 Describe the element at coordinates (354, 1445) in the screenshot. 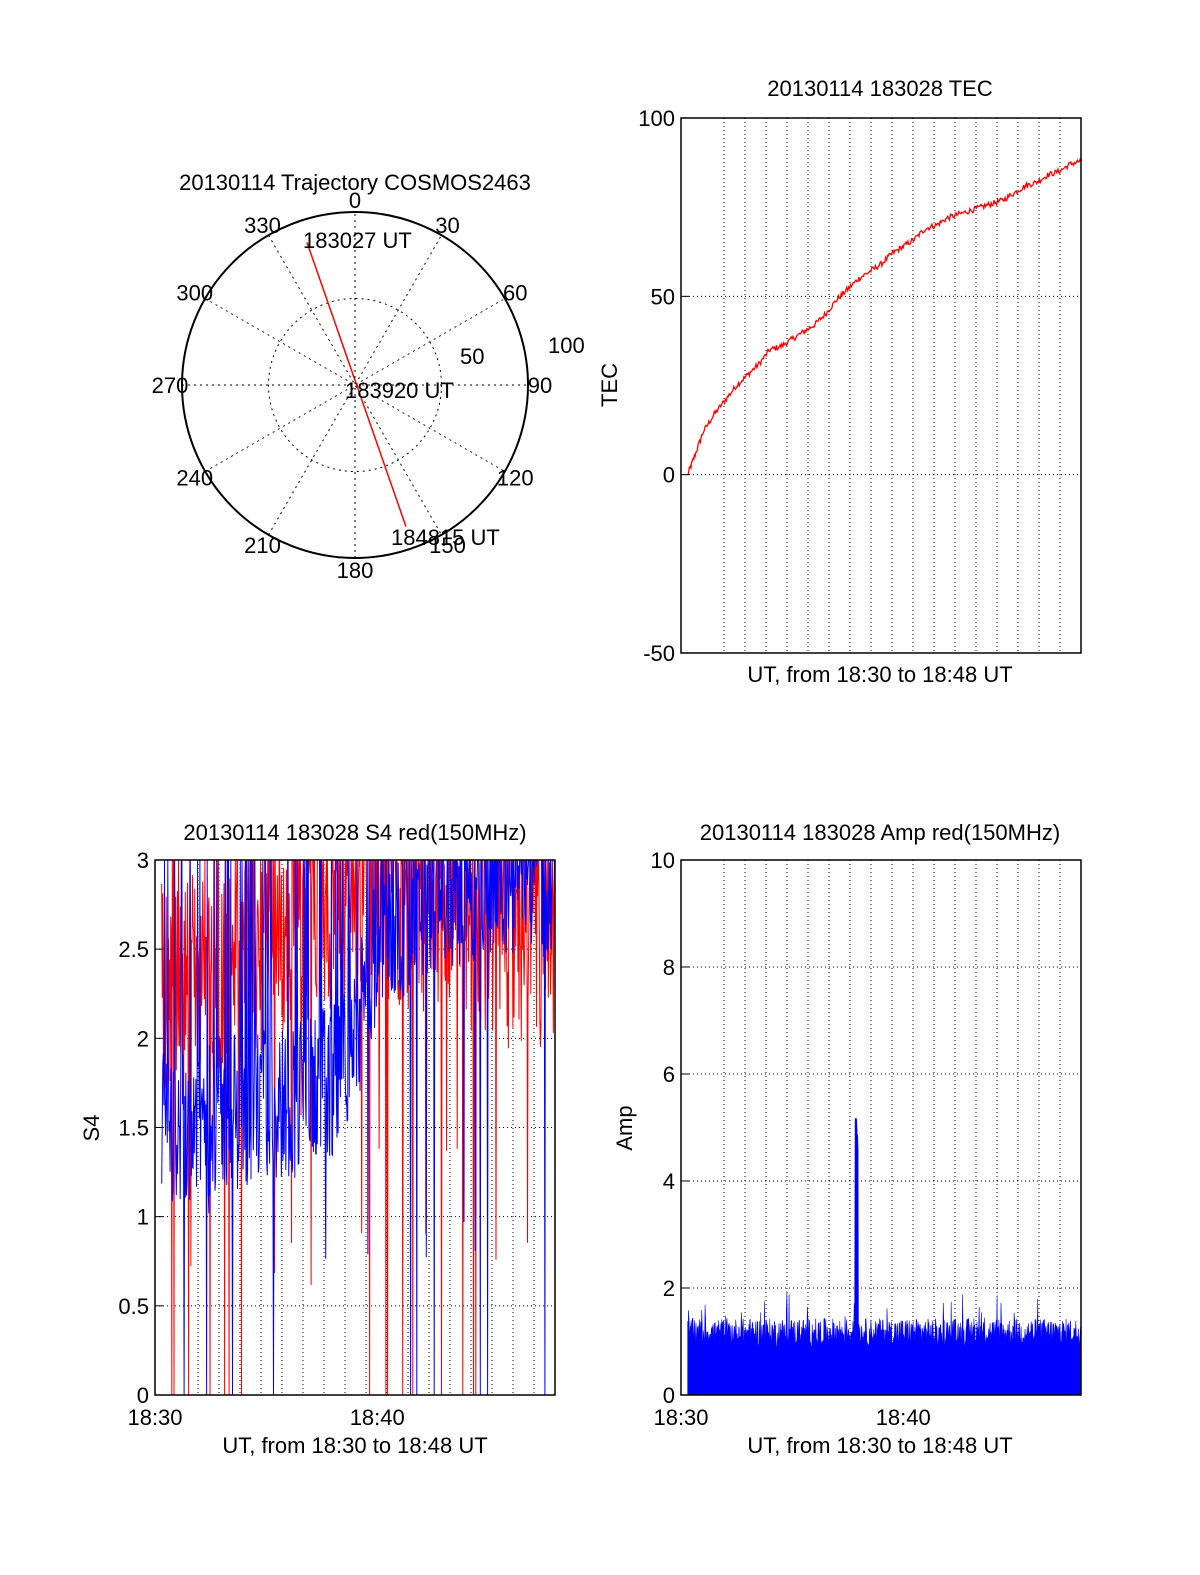

I see `s4-xlabel: UT, from 18:30 to 18:48 UT` at that location.